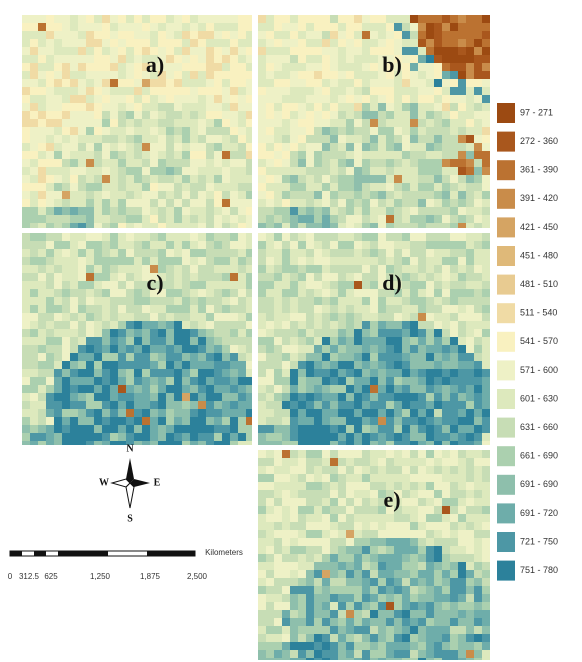 This screenshot has height=662, width=582. I want to click on scale-bar-segment, so click(16, 553).